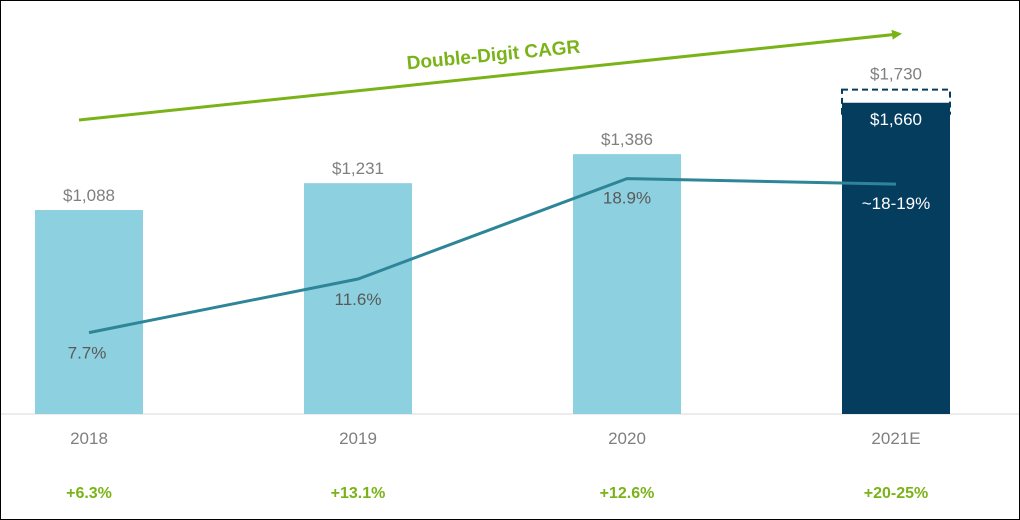  What do you see at coordinates (896, 493) in the screenshot?
I see `growth-label-2021e: +20-25%` at bounding box center [896, 493].